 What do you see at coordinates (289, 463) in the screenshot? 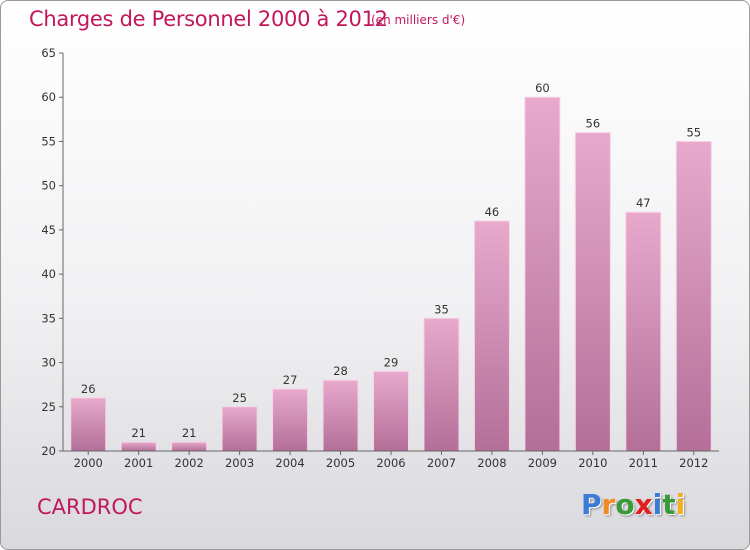
I see `x-tick-label: 2004` at bounding box center [289, 463].